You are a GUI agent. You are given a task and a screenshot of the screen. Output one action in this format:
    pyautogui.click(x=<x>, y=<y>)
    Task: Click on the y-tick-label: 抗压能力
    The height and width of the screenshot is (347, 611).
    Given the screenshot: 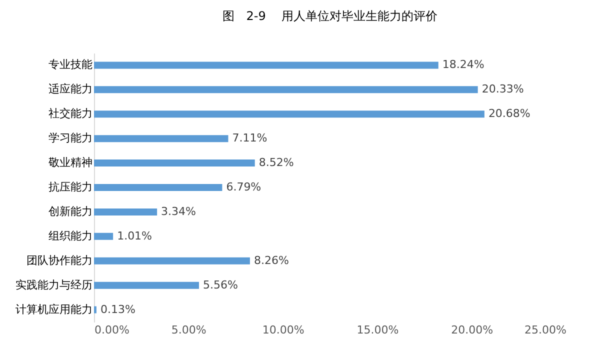 What is the action you would take?
    pyautogui.click(x=70, y=187)
    